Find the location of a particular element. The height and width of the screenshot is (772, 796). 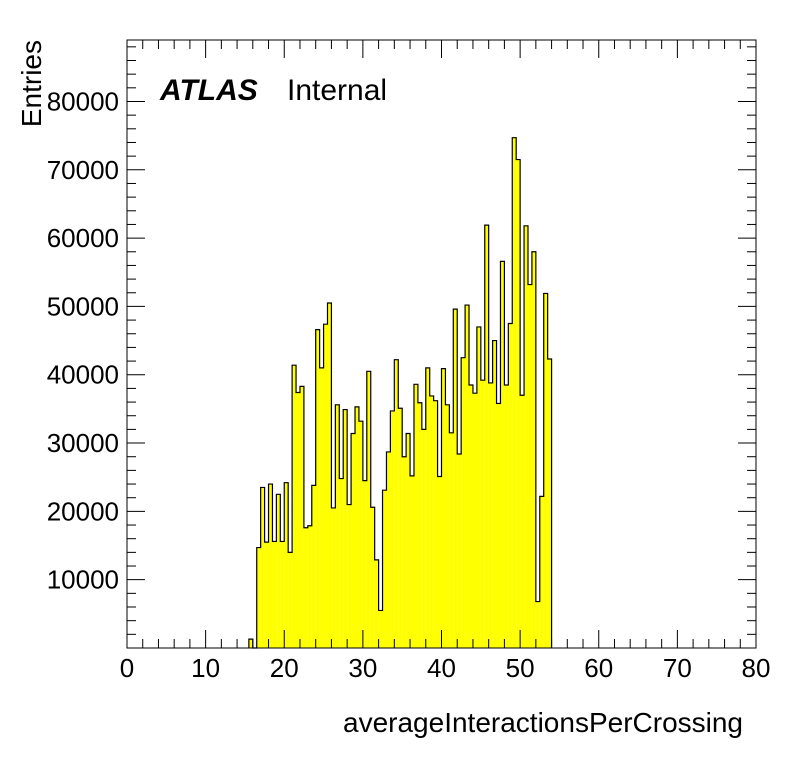

x-tick-label: 80 is located at coordinates (756, 668).